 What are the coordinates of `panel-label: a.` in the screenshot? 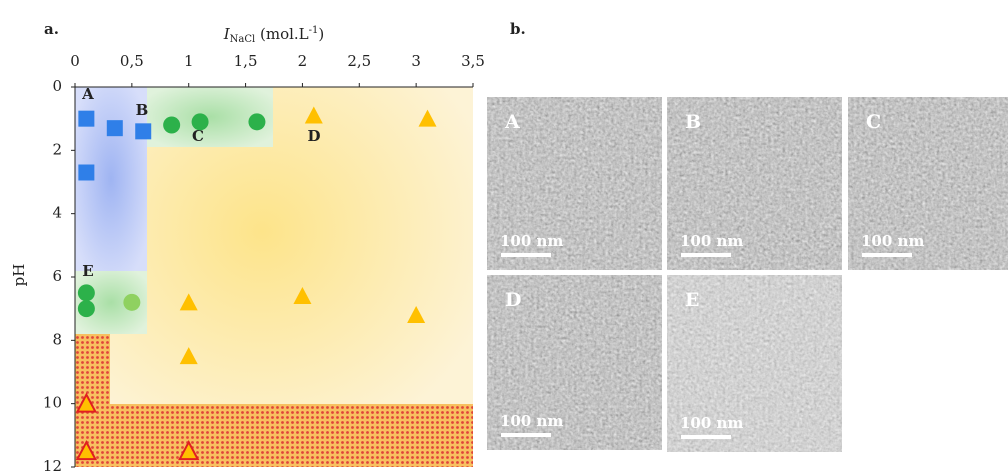 It's located at (51, 29).